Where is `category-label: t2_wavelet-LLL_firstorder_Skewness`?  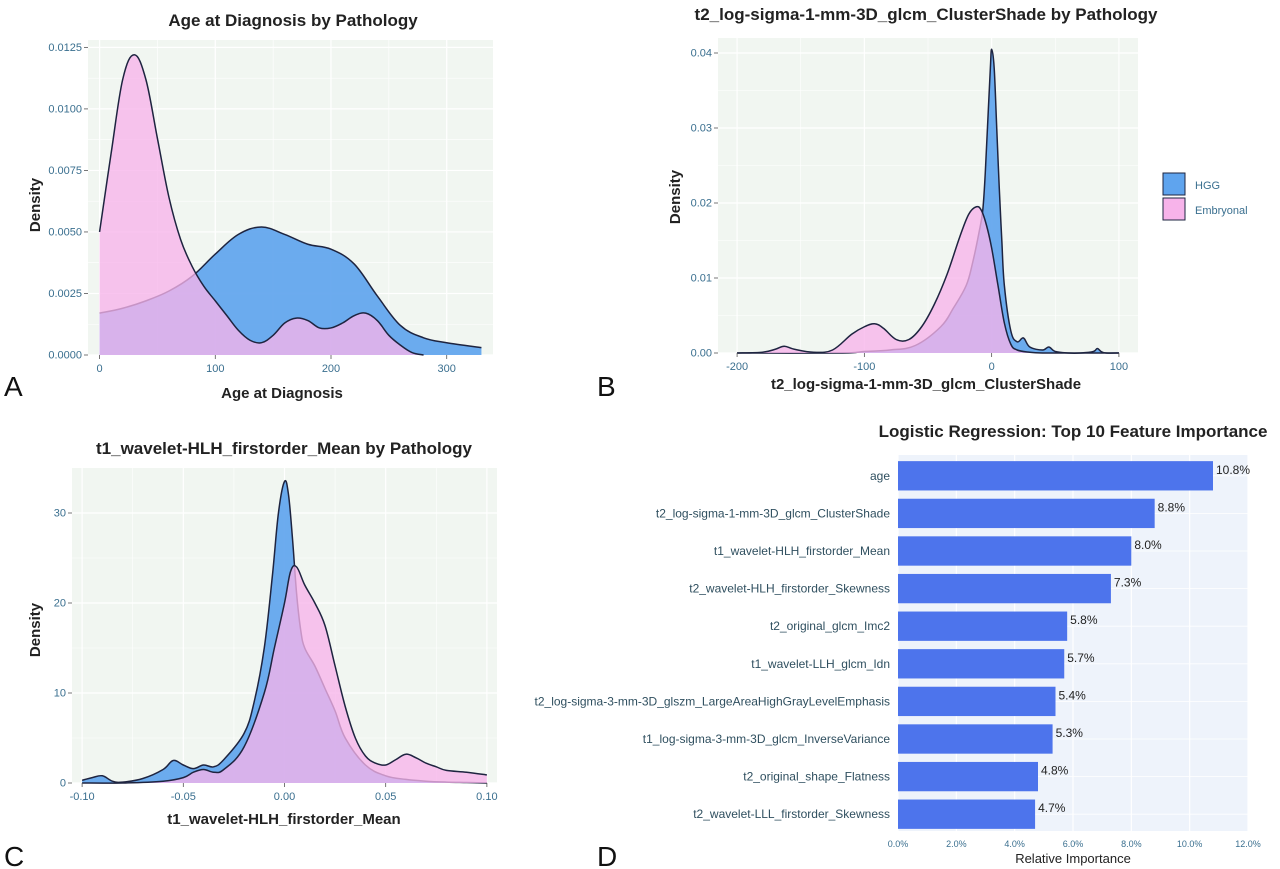
category-label: t2_wavelet-LLL_firstorder_Skewness is located at coordinates (791, 814).